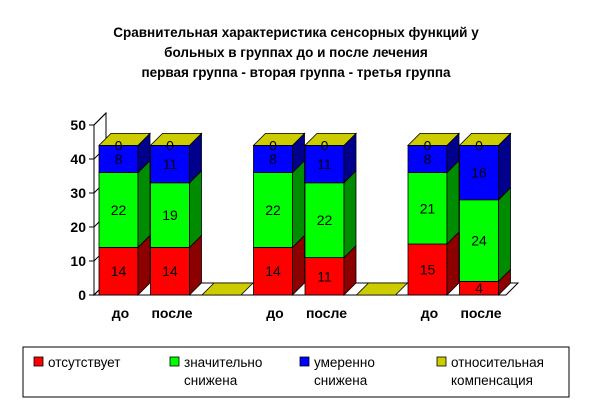 Image resolution: width=591 pixels, height=406 pixels. What do you see at coordinates (78, 159) in the screenshot?
I see `y-tick-label: 40` at bounding box center [78, 159].